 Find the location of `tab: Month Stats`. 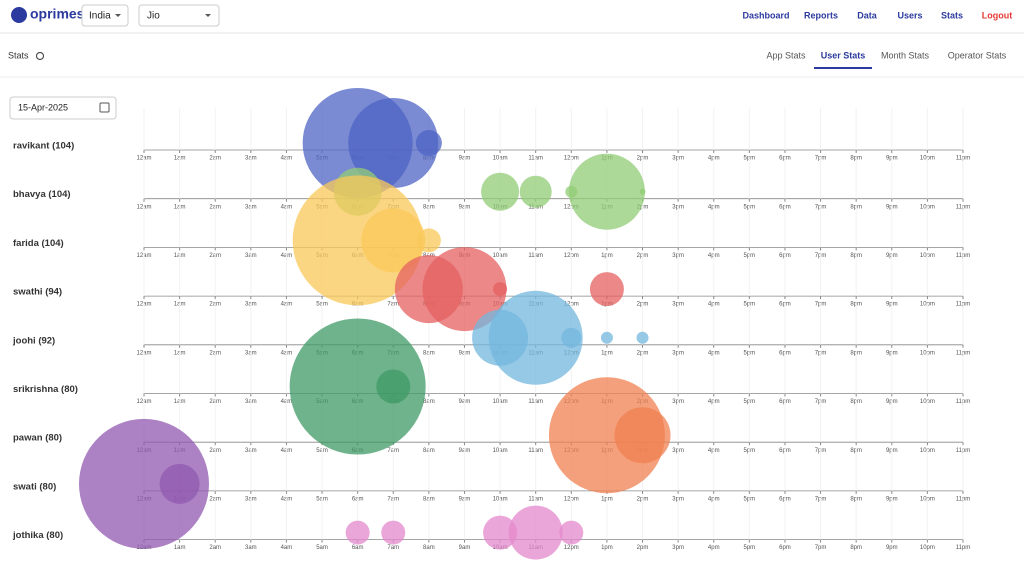

tab: Month Stats is located at coordinates (905, 55).